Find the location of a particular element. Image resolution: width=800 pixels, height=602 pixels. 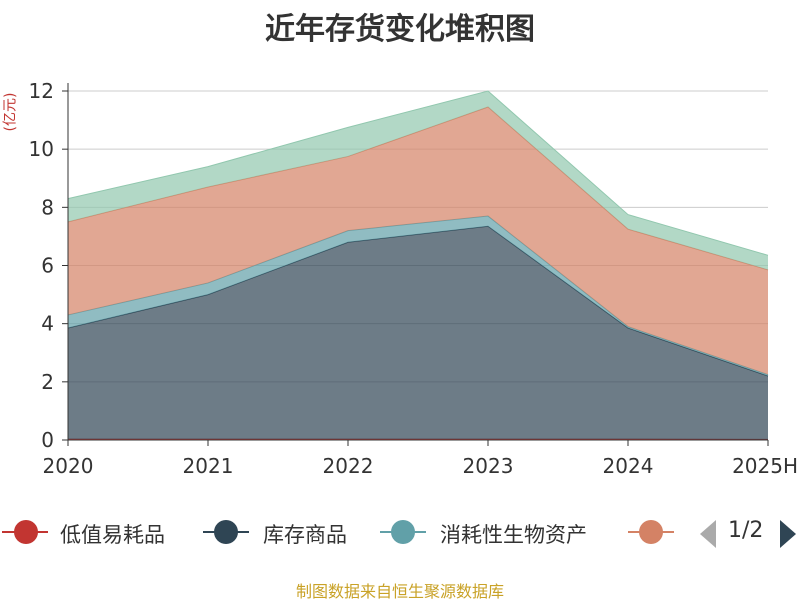

legend-next-page-icon is located at coordinates (788, 534).